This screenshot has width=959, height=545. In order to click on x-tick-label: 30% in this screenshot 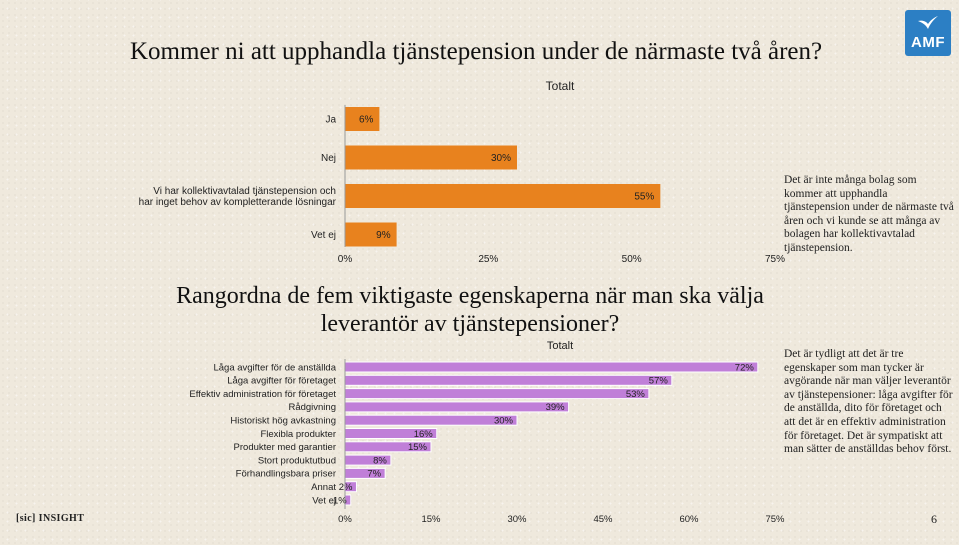, I will do `click(517, 519)`.